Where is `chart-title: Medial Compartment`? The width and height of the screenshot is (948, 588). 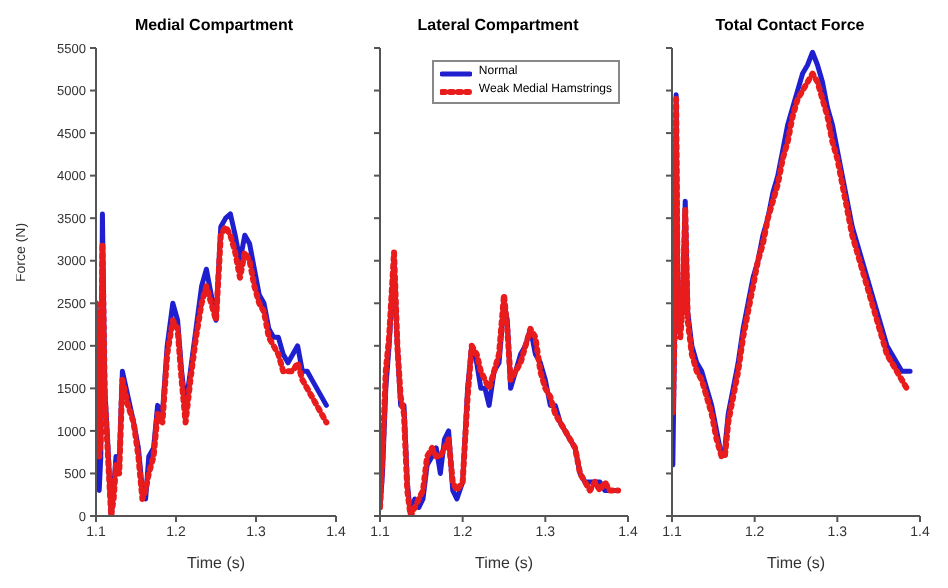 chart-title: Medial Compartment is located at coordinates (214, 27).